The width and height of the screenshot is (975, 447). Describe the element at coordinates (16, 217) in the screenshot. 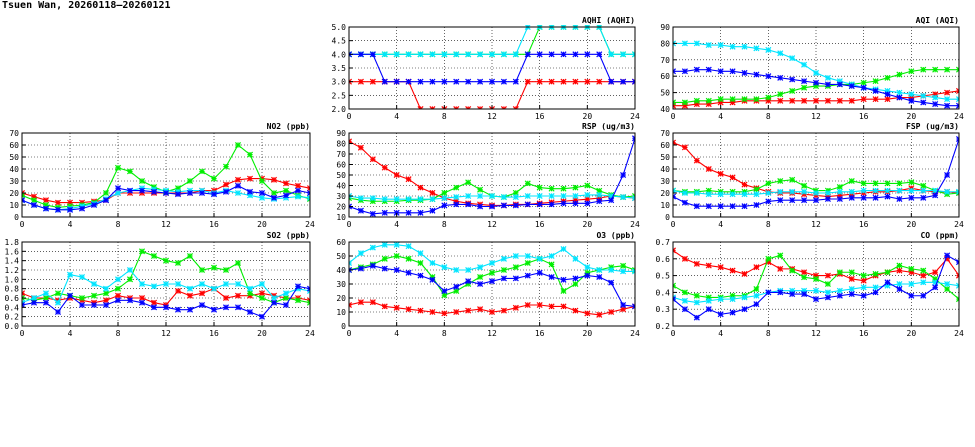

I see `y-tick-label: 0` at that location.